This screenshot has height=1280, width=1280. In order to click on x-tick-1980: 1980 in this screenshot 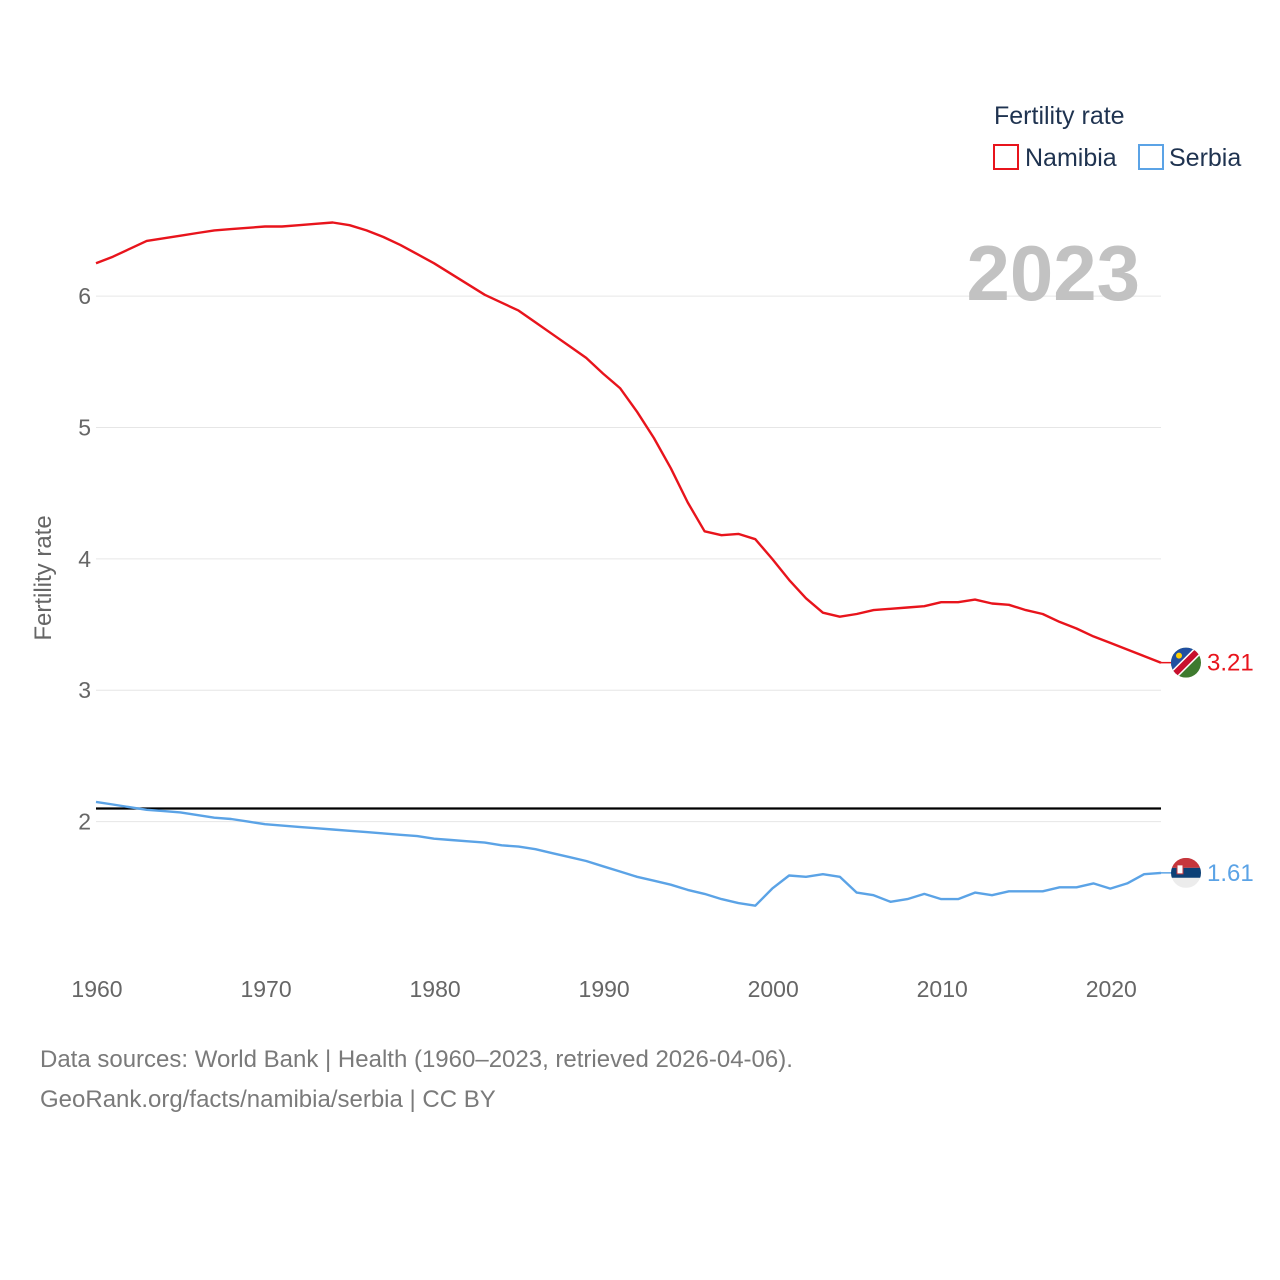, I will do `click(435, 989)`.